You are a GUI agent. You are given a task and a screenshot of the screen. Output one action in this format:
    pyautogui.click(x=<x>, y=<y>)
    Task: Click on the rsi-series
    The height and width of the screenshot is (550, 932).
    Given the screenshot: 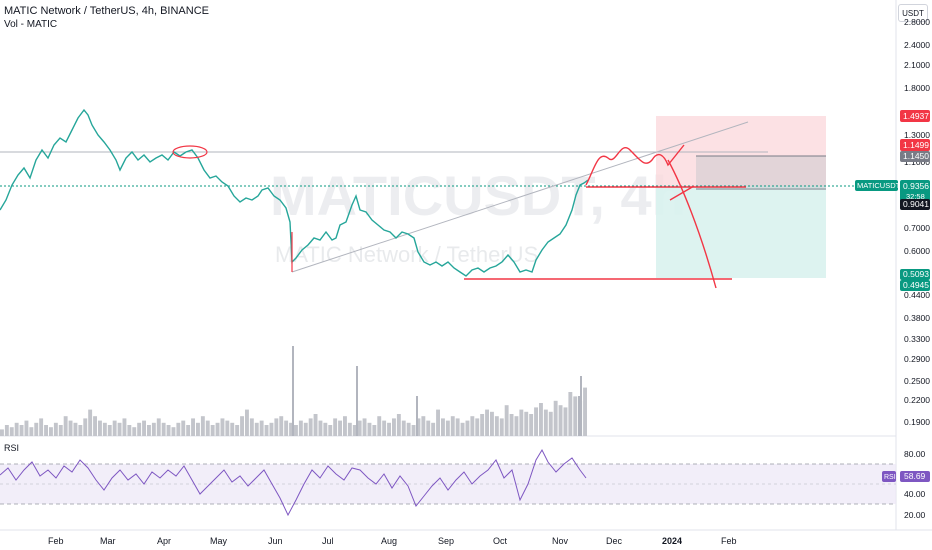 What is the action you would take?
    pyautogui.click(x=293, y=482)
    